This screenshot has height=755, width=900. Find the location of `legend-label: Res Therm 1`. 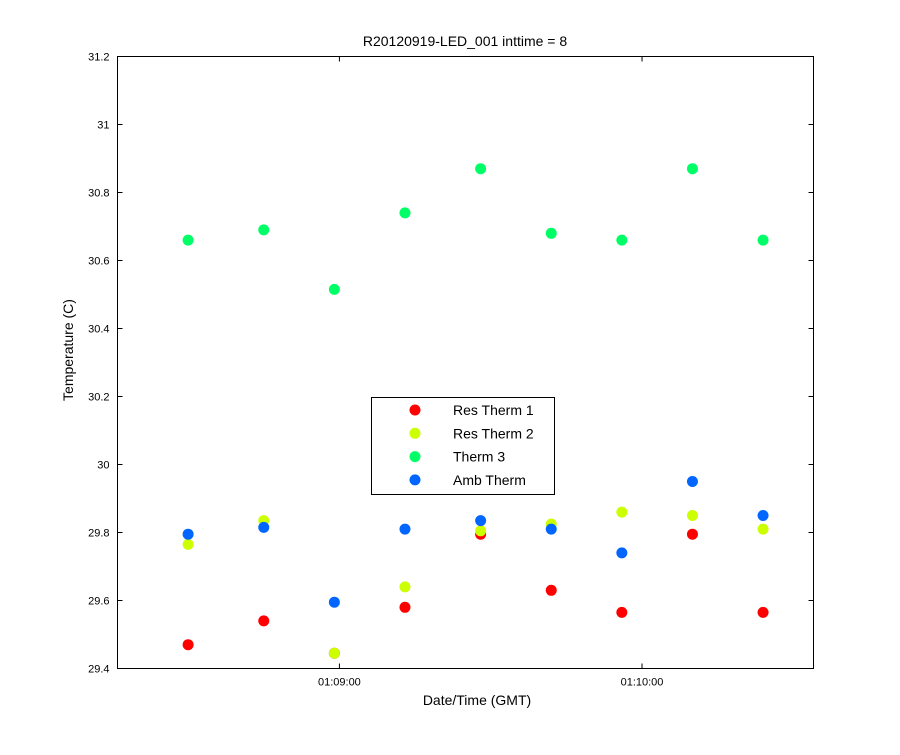

legend-label: Res Therm 1 is located at coordinates (493, 410).